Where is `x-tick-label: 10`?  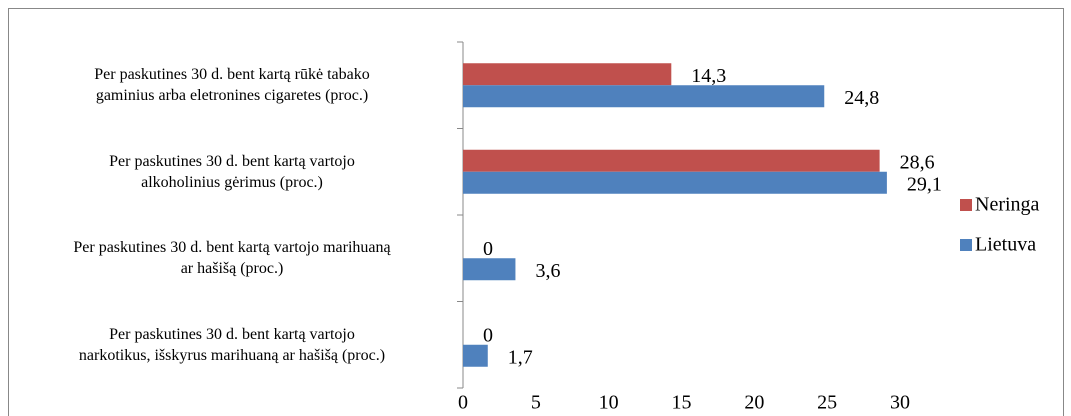 x-tick-label: 10 is located at coordinates (609, 403).